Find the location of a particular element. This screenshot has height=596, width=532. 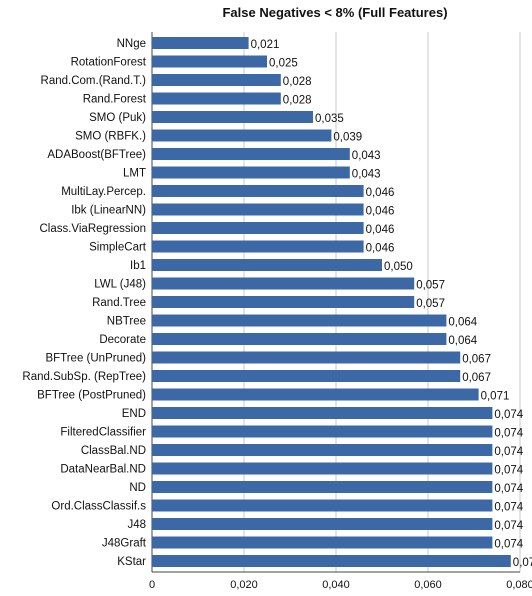

chart-title: False Negatives < 8% (Full Features) is located at coordinates (334, 12).